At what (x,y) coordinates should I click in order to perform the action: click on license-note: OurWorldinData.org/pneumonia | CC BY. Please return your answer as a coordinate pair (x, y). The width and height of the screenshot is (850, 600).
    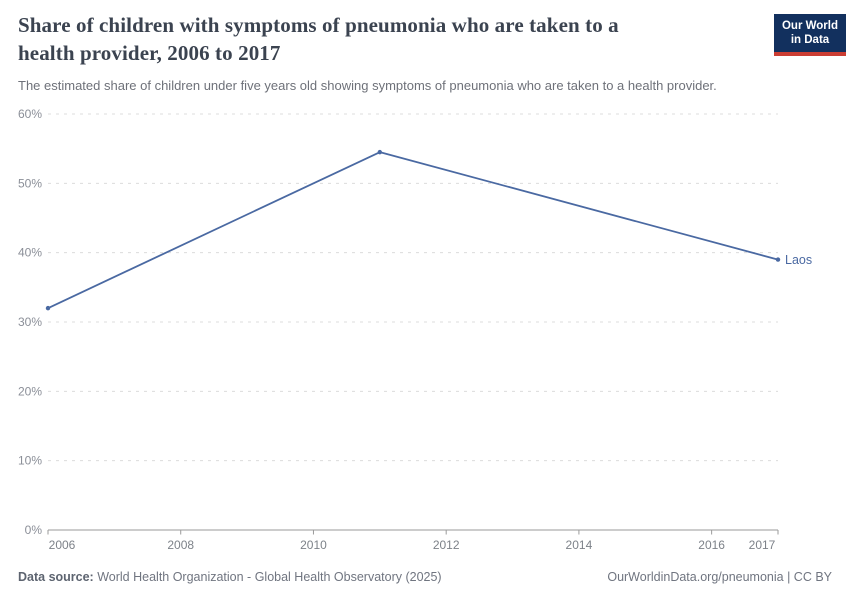
    Looking at the image, I should click on (719, 577).